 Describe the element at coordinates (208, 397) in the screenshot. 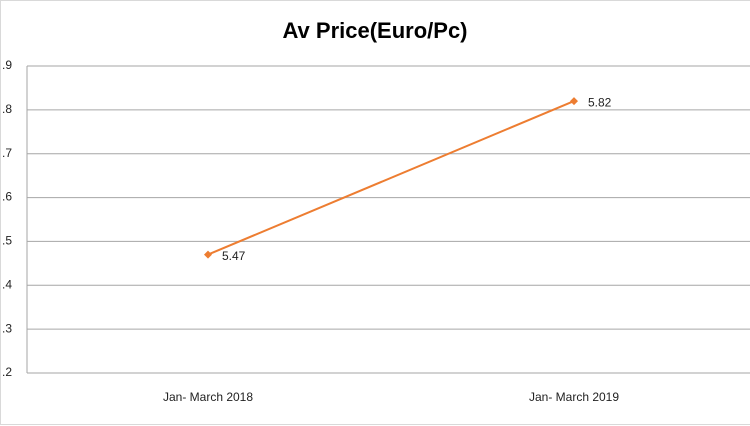

I see `x-tick-label: Jan- March 2018` at that location.